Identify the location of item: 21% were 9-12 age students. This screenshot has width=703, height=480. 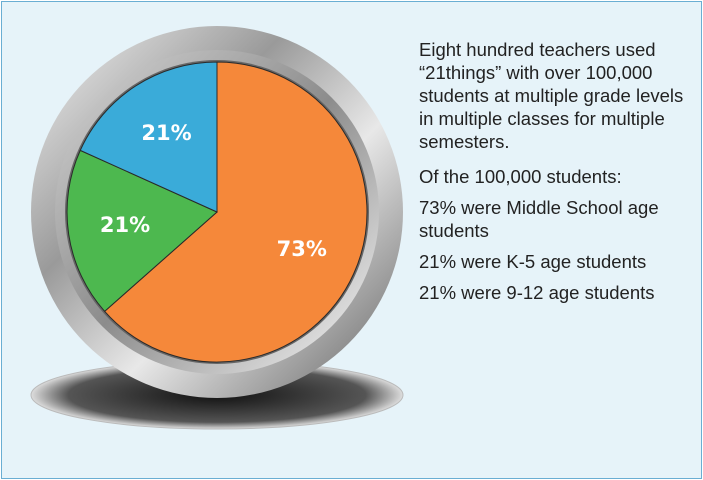
(537, 292).